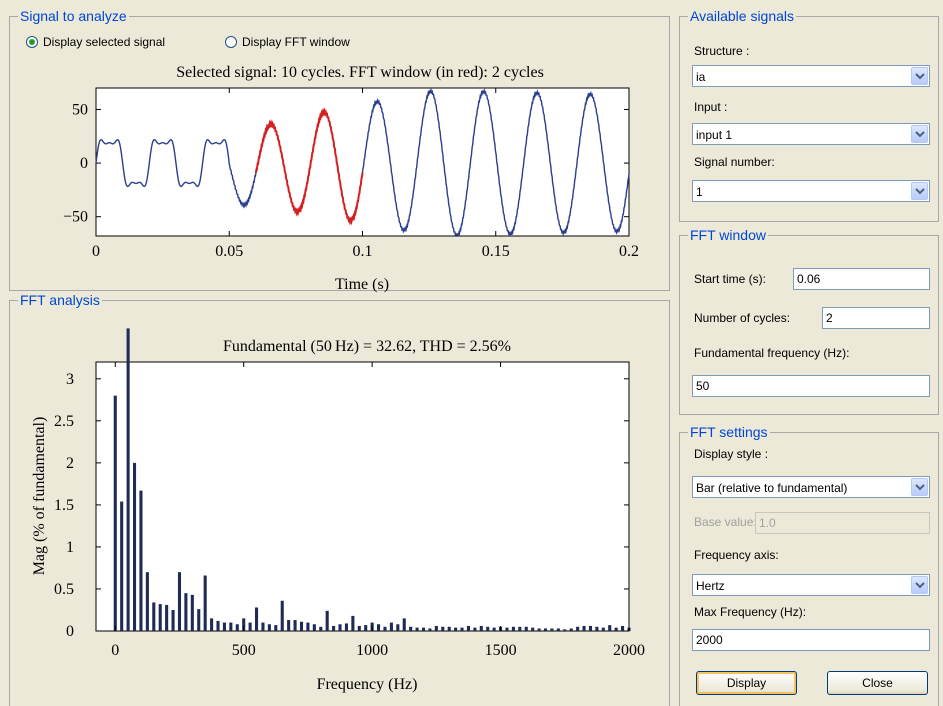 The image size is (943, 706). Describe the element at coordinates (104, 42) in the screenshot. I see `radio-selected-label: Display selected signal` at that location.